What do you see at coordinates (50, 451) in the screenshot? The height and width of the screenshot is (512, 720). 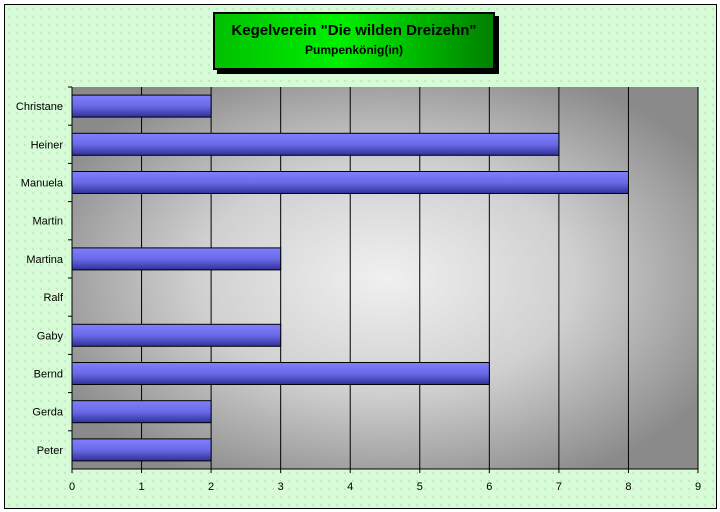 I see `y-tick-label: Peter` at bounding box center [50, 451].